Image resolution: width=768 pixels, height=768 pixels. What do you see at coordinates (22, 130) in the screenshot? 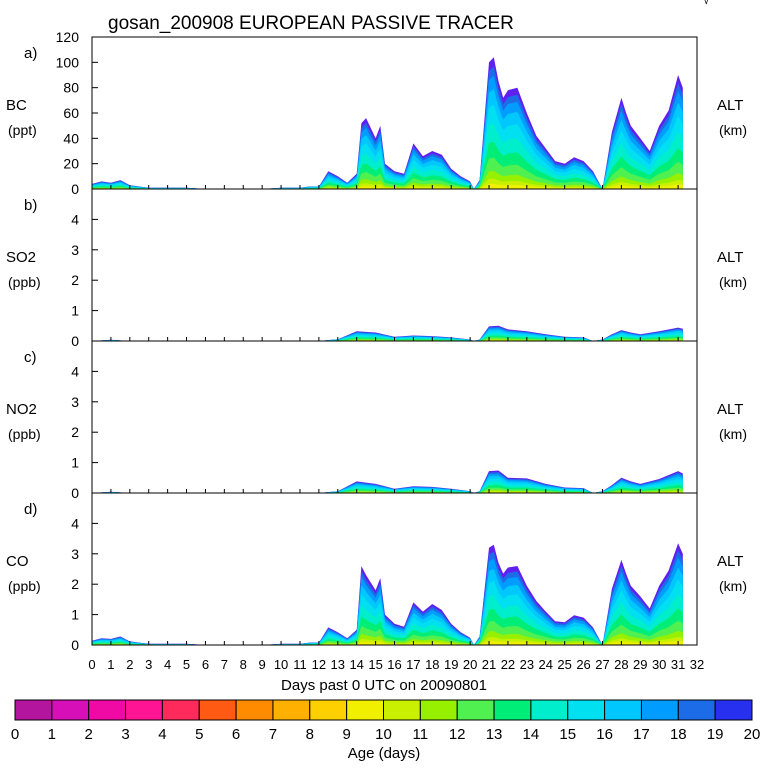
I see `panel-unit-1: (ppt)` at bounding box center [22, 130].